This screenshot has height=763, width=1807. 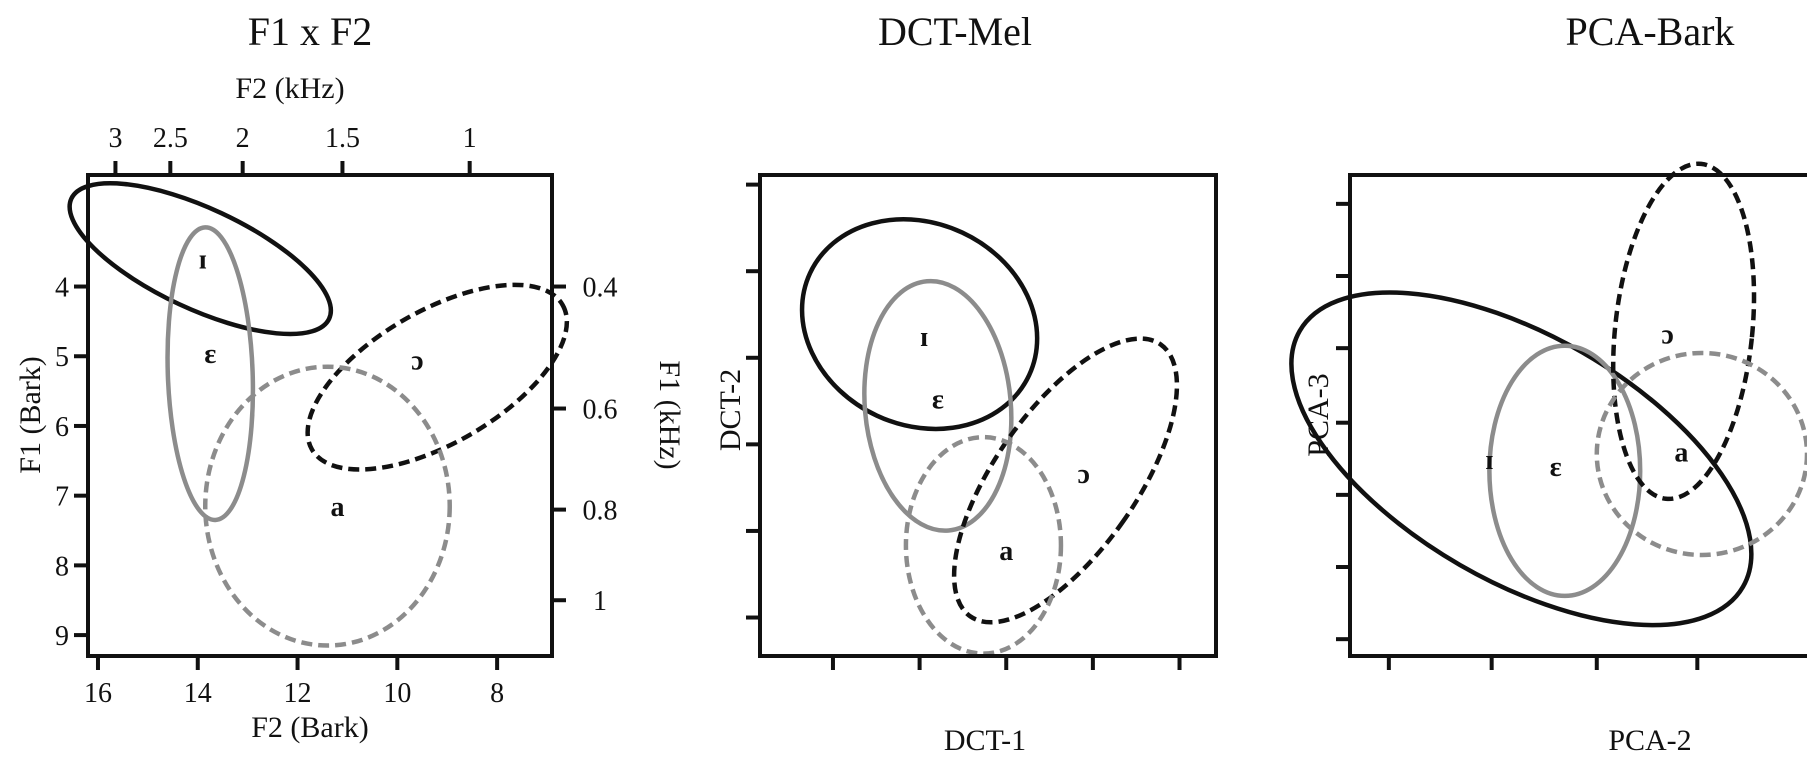 What do you see at coordinates (955, 31) in the screenshot?
I see `panel-title: DCT-Mel` at bounding box center [955, 31].